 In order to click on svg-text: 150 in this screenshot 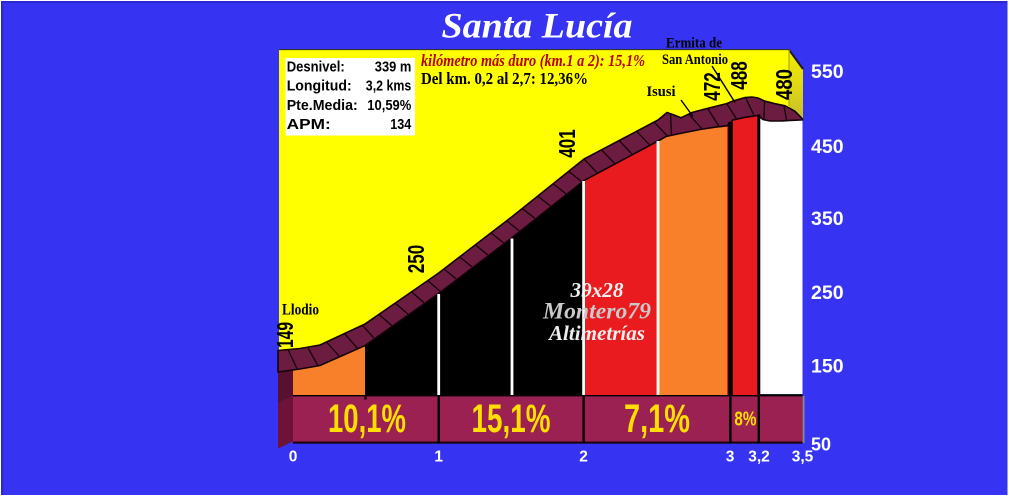, I will do `click(827, 367)`.